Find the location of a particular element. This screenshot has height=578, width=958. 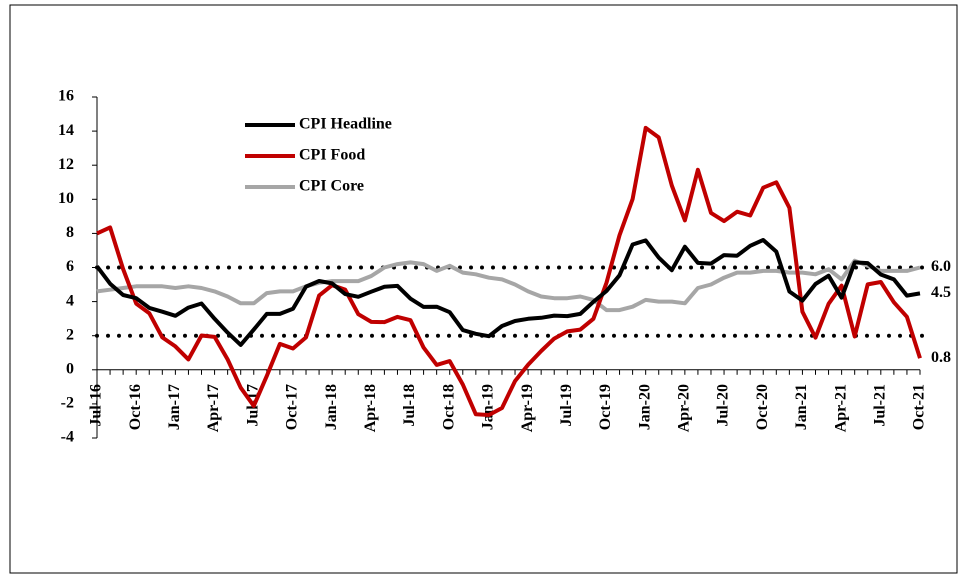

y-tick-label: 4 is located at coordinates (70, 300).